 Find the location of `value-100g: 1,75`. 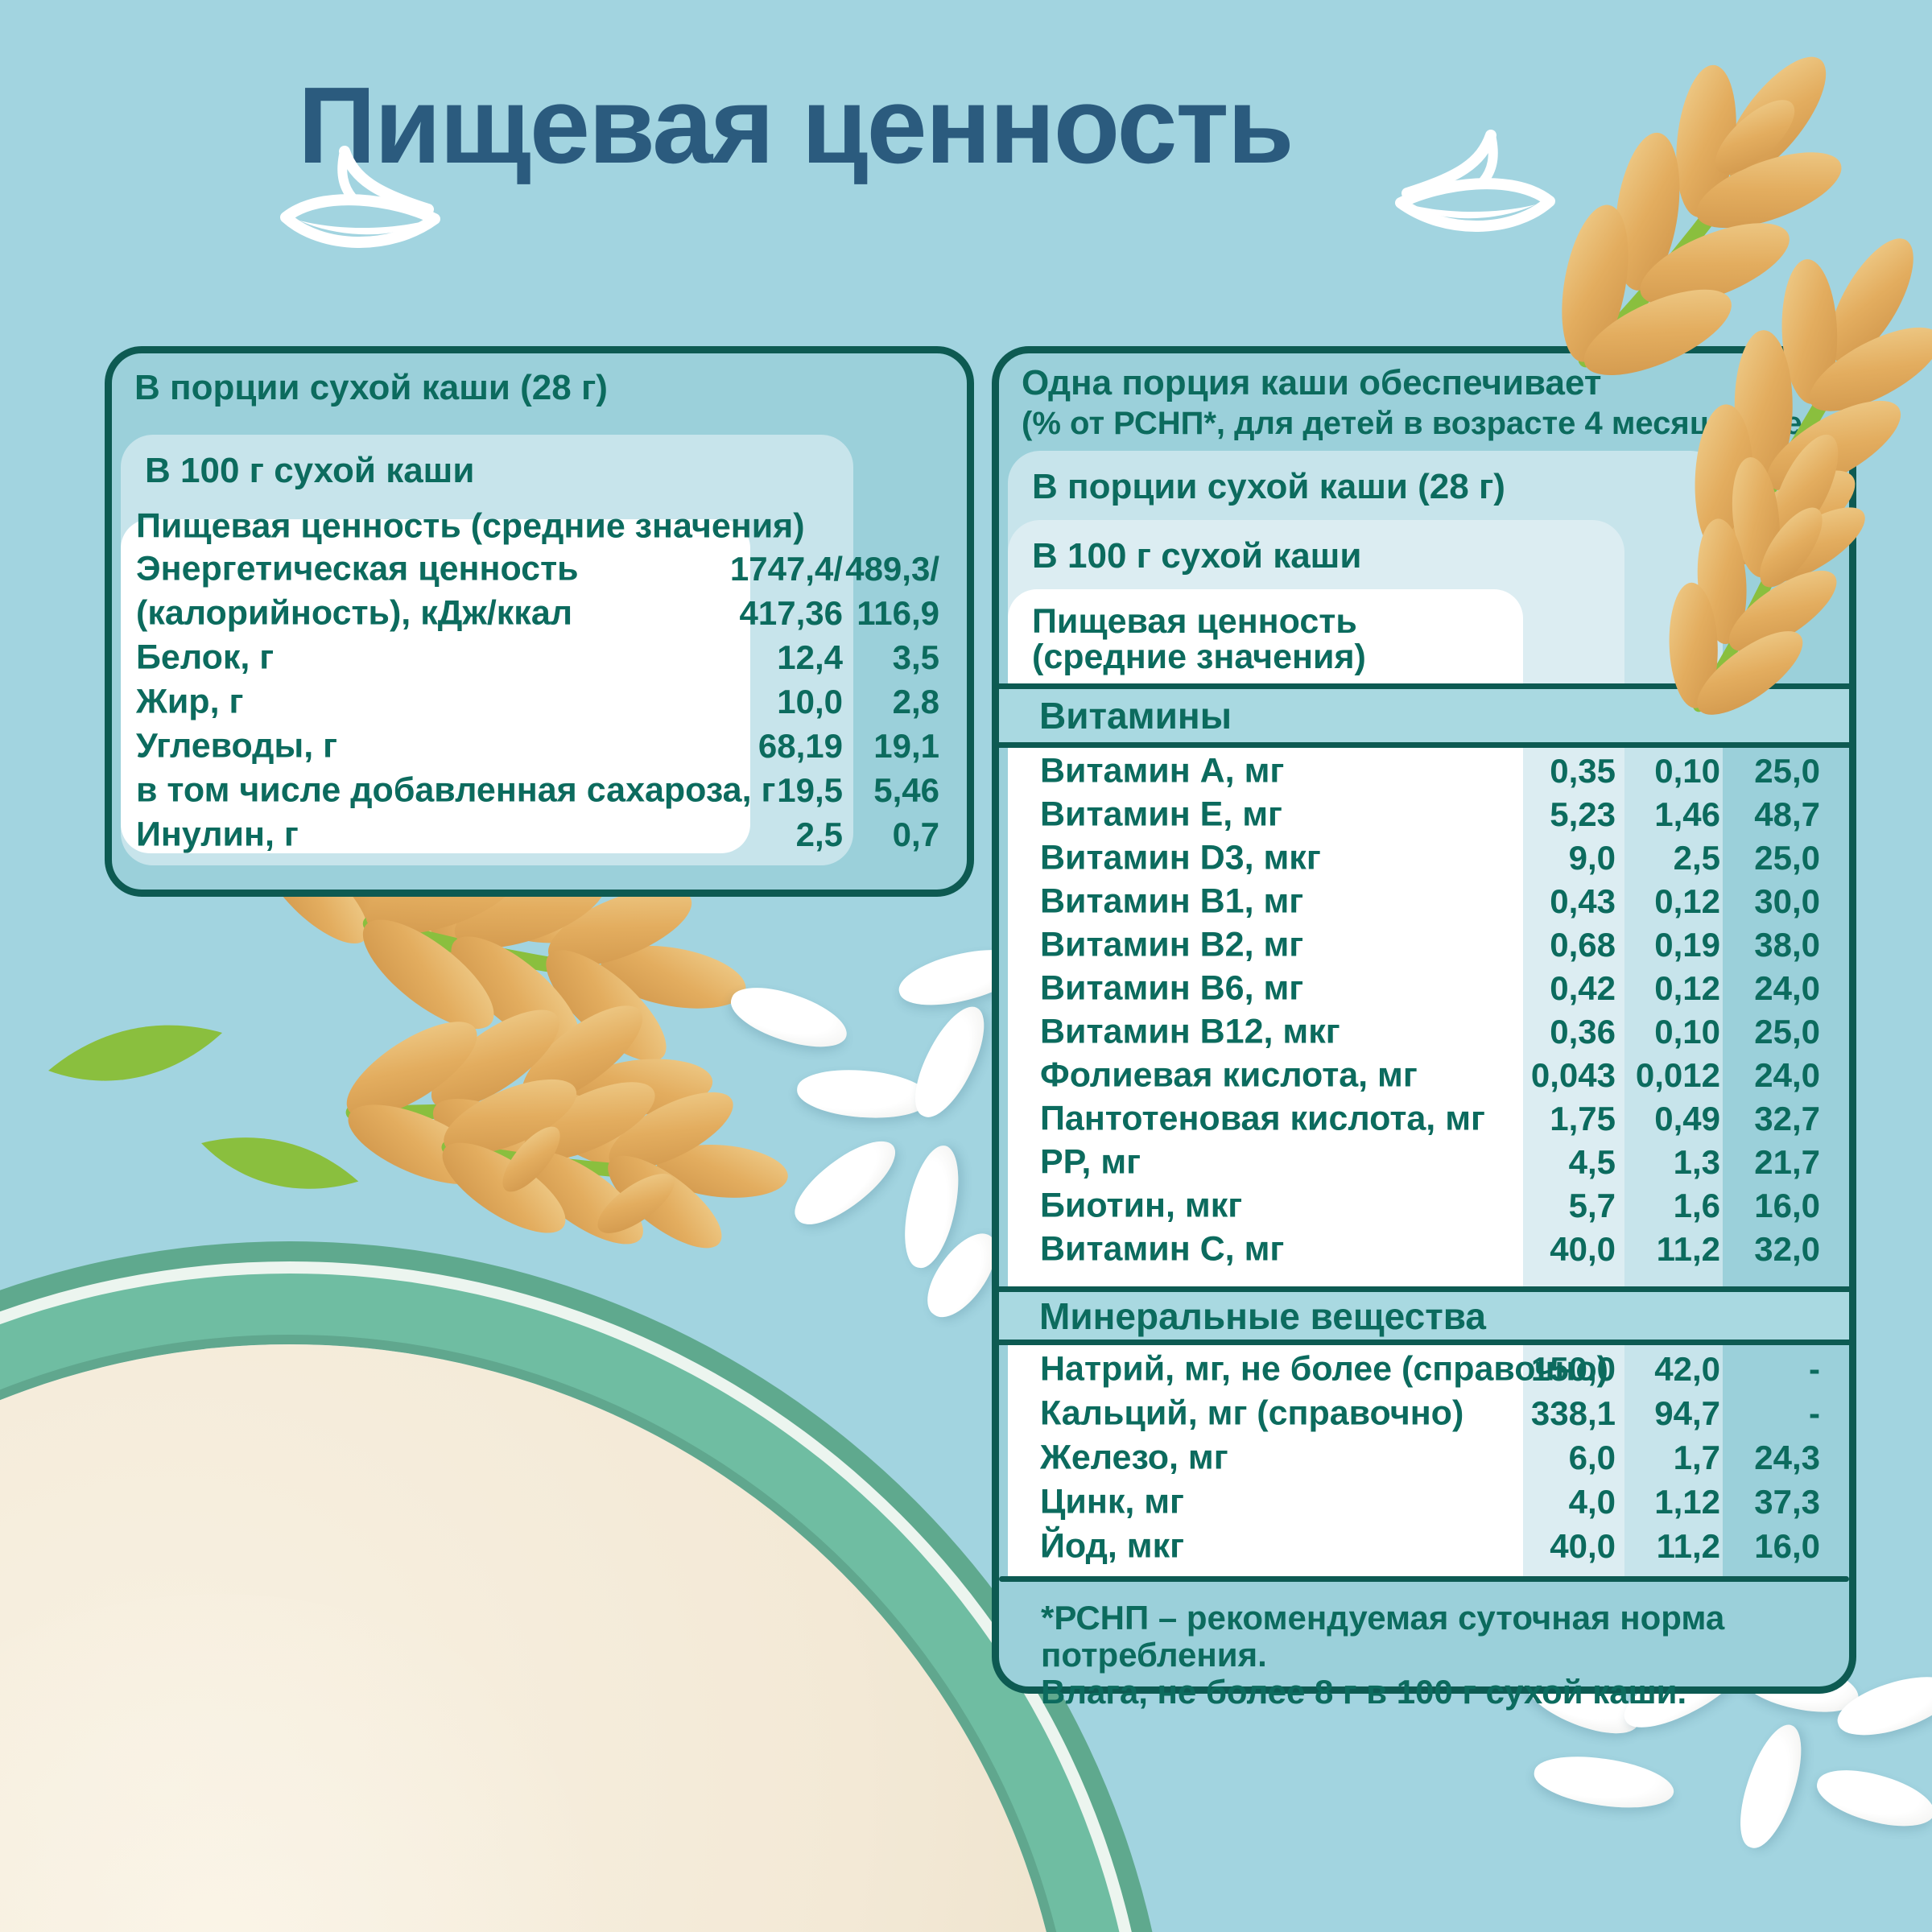

value-100g: 1,75 is located at coordinates (1583, 1118).